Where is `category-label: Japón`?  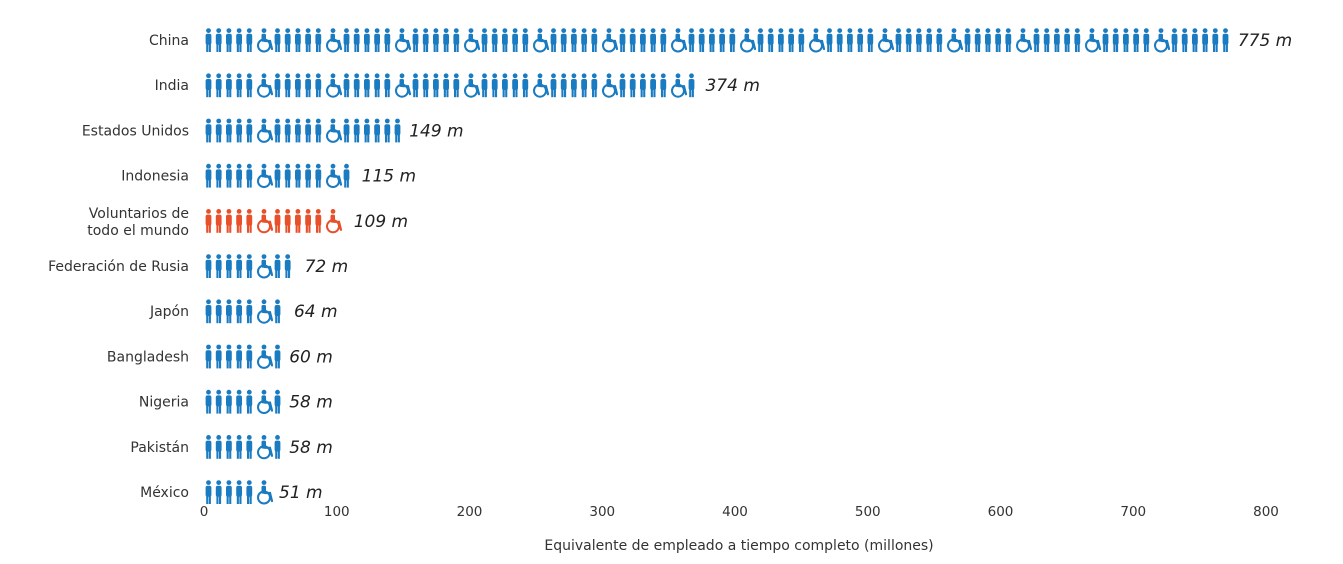
category-label: Japón is located at coordinates (169, 312).